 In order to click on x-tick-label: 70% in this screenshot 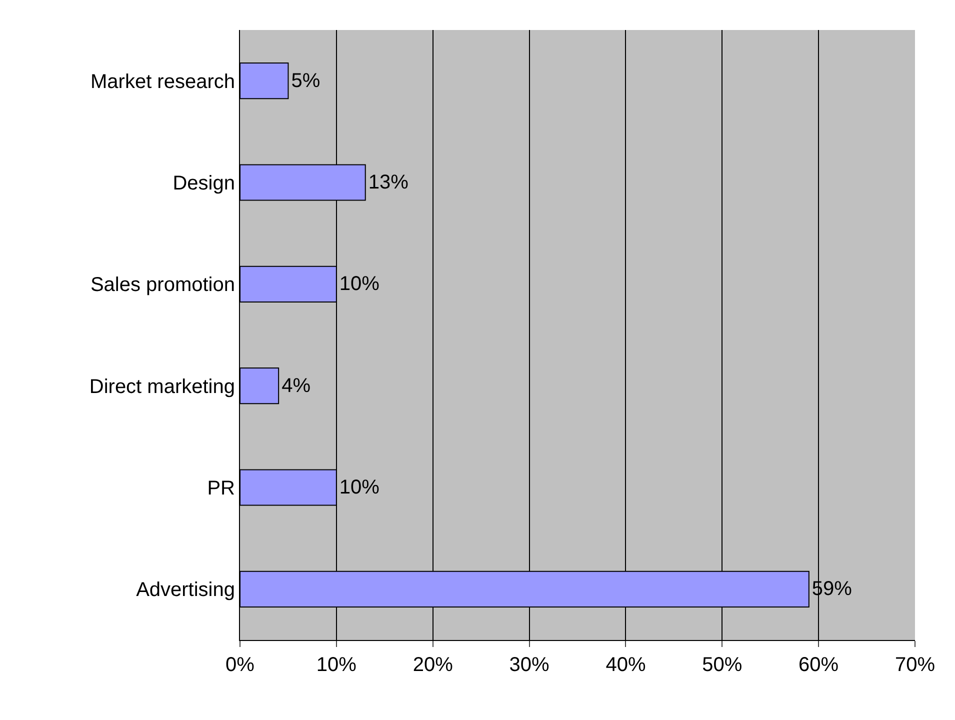, I will do `click(915, 665)`.